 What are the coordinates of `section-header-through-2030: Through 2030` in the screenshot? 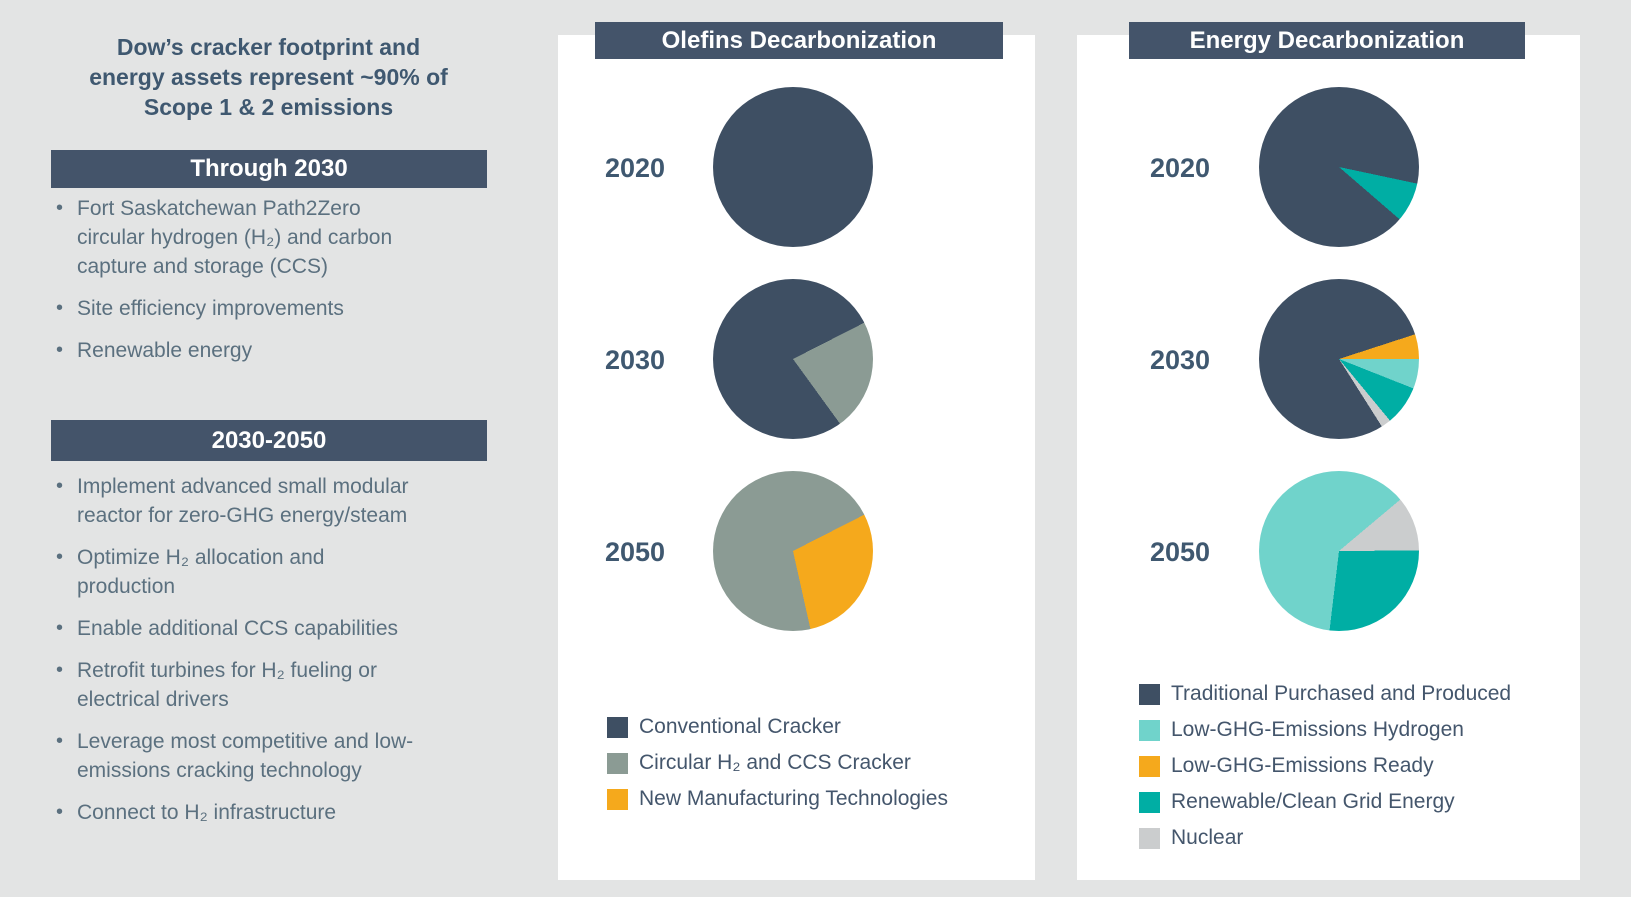 It's located at (269, 169).